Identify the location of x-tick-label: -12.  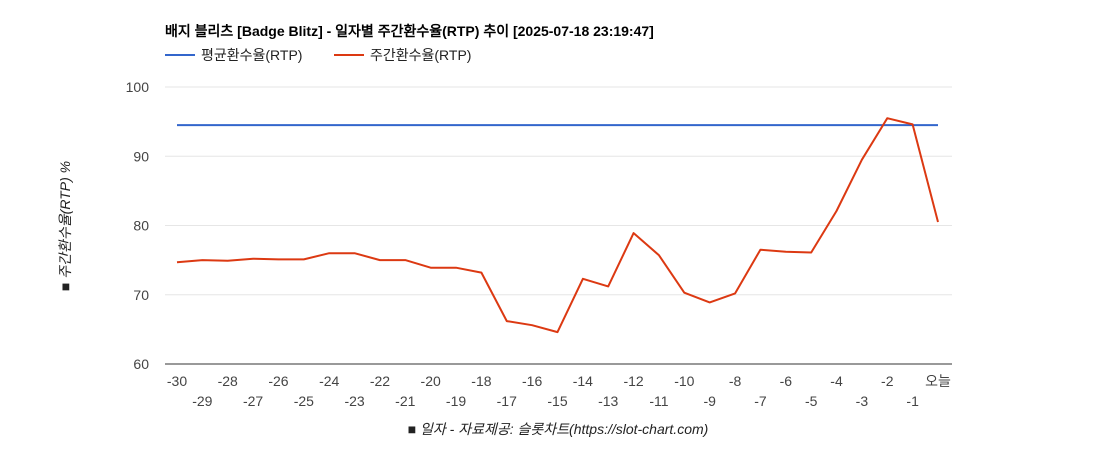
(633, 381).